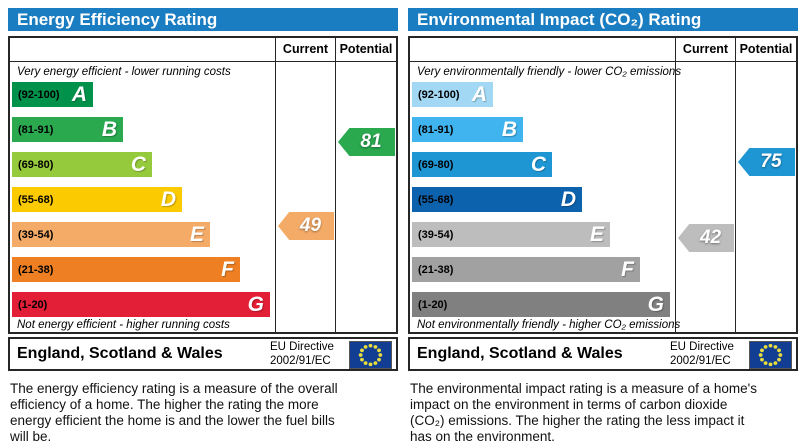  Describe the element at coordinates (710, 237) in the screenshot. I see `current-rating-value: 42` at that location.